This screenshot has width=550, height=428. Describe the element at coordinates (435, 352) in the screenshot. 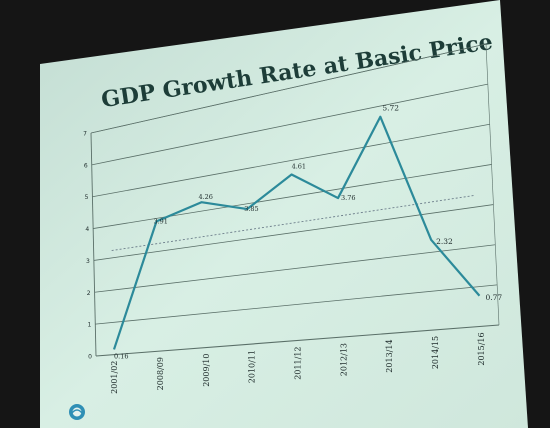

I see `x-tick-label: 2014/15` at that location.